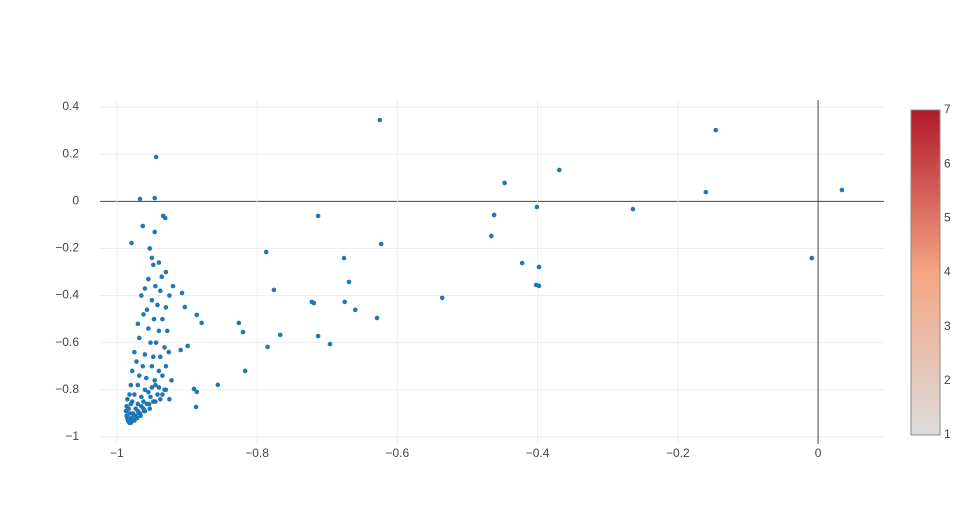  Describe the element at coordinates (947, 163) in the screenshot. I see `colorbar-tick-label: 6` at that location.